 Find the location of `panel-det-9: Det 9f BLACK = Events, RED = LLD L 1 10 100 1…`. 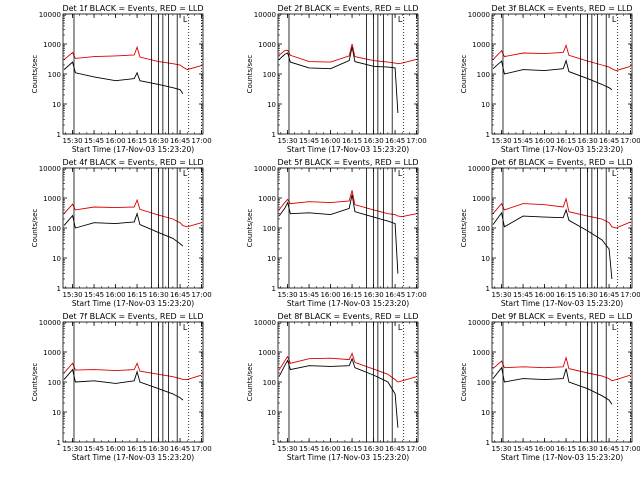

panel-det-9: Det 9f BLACK = Events, RED = LLD L 1 10 100 1… is located at coordinates (550, 387).